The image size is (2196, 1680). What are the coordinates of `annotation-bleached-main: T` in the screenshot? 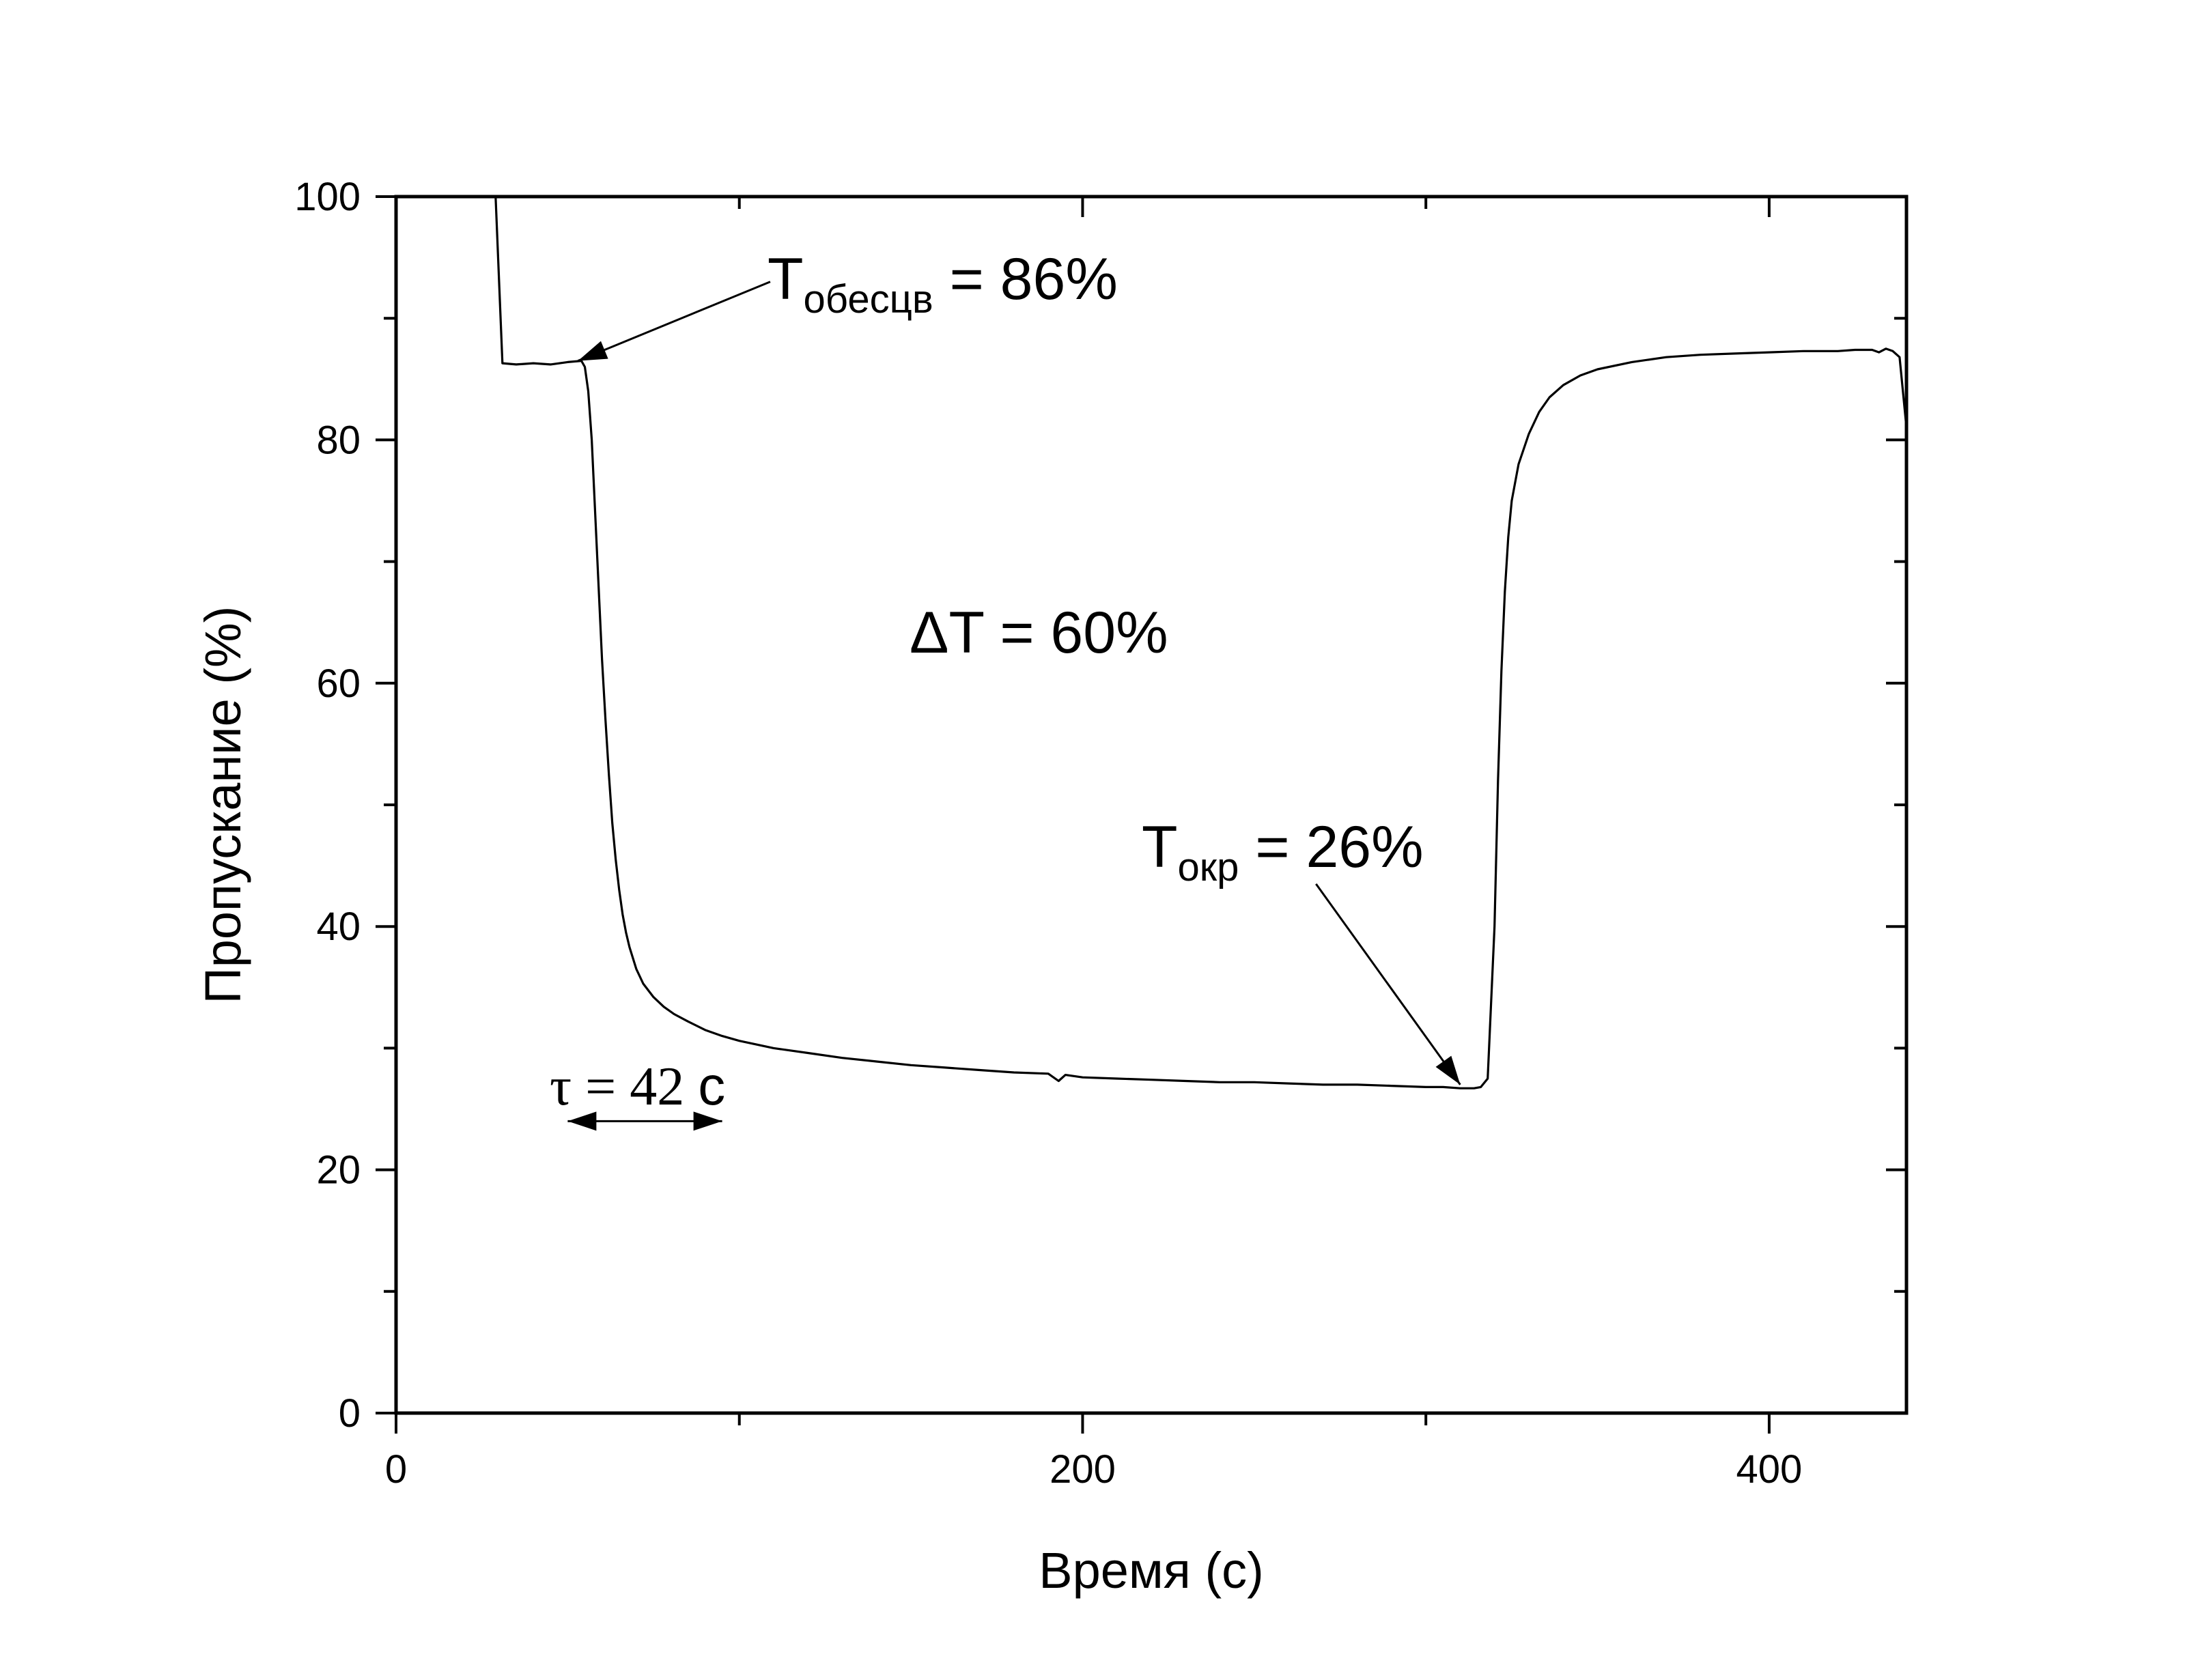 It's located at (786, 279).